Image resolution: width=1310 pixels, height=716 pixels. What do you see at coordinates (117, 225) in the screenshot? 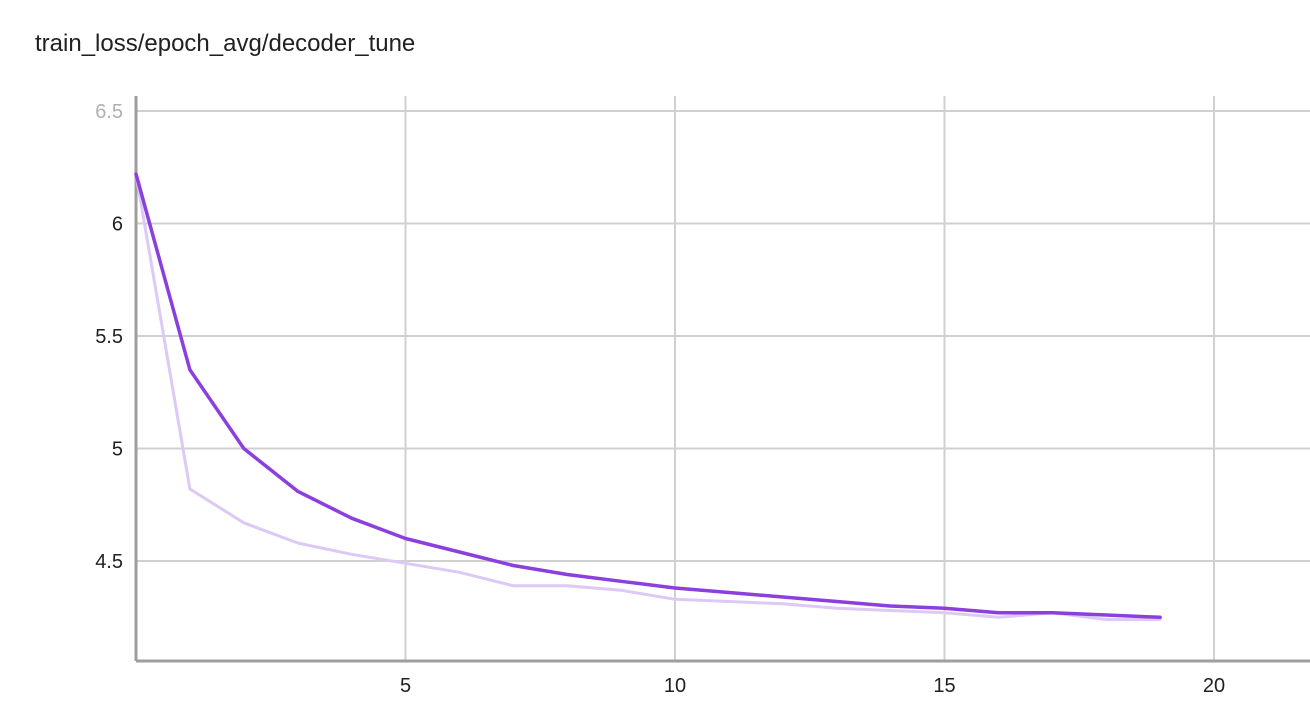
I see `y-tick-label: 6` at bounding box center [117, 225].